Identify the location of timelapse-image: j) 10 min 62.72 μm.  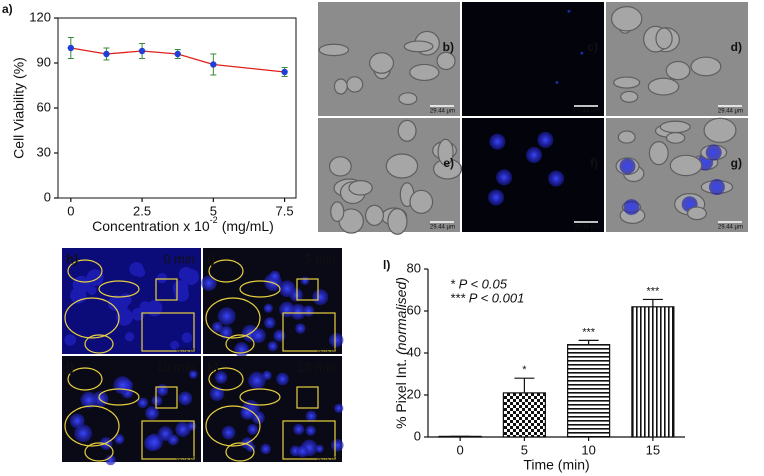
(131, 411).